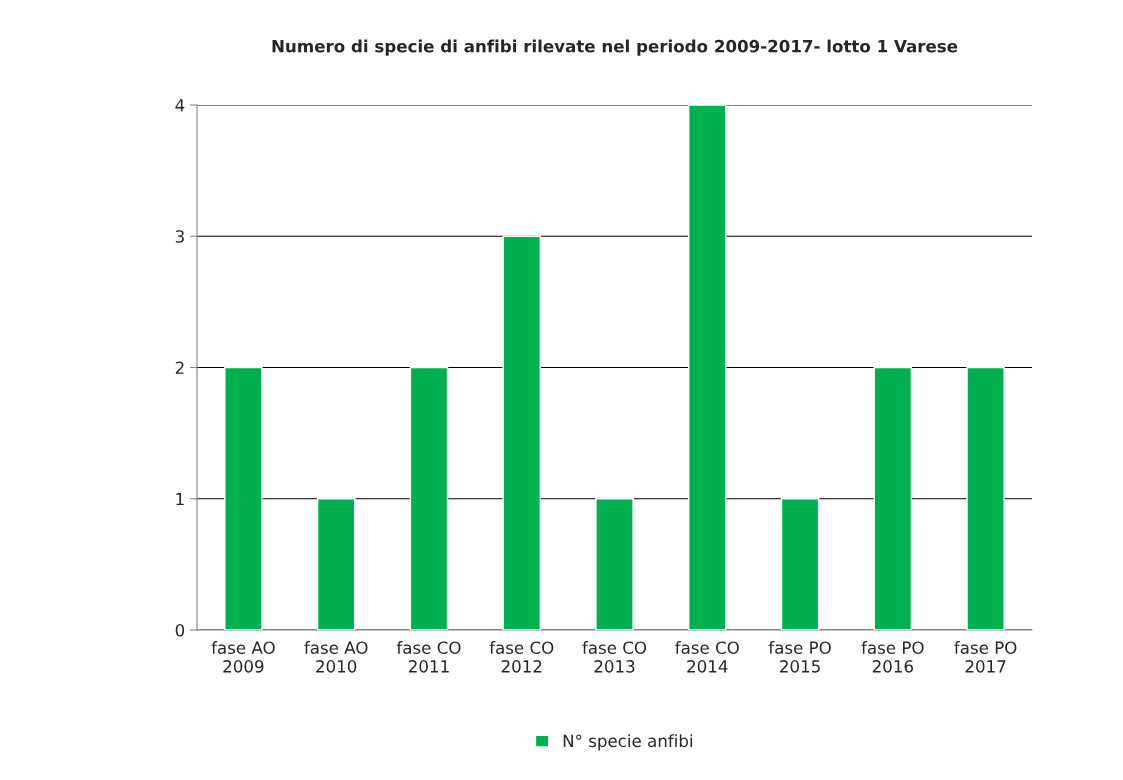  Describe the element at coordinates (521, 657) in the screenshot. I see `x-tick-label: fase CO 2012` at that location.